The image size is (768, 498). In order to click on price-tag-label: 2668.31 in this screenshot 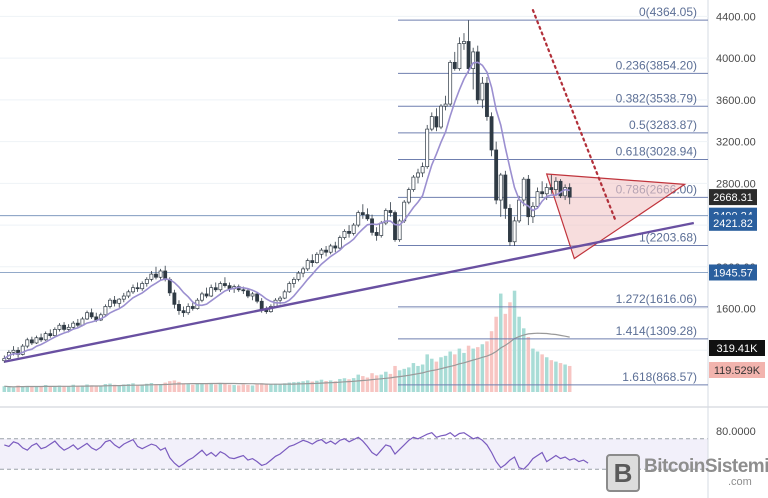, I will do `click(733, 198)`.